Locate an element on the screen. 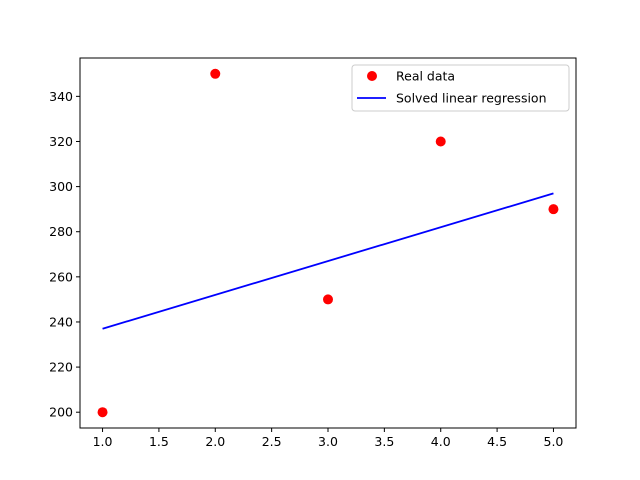 This screenshot has height=480, width=640. y-axis: 200 220 240 260 280 300 320 340 is located at coordinates (64, 254).